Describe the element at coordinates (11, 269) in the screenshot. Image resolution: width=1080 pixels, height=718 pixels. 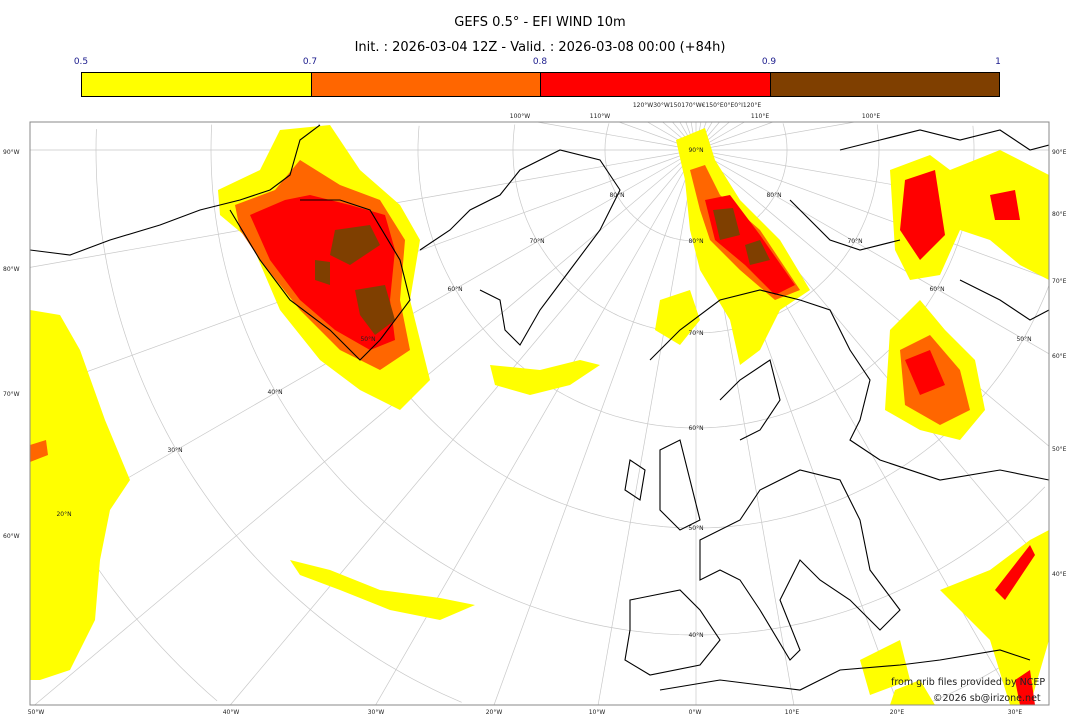
I see `map-coordinate-label: 80°W` at that location.